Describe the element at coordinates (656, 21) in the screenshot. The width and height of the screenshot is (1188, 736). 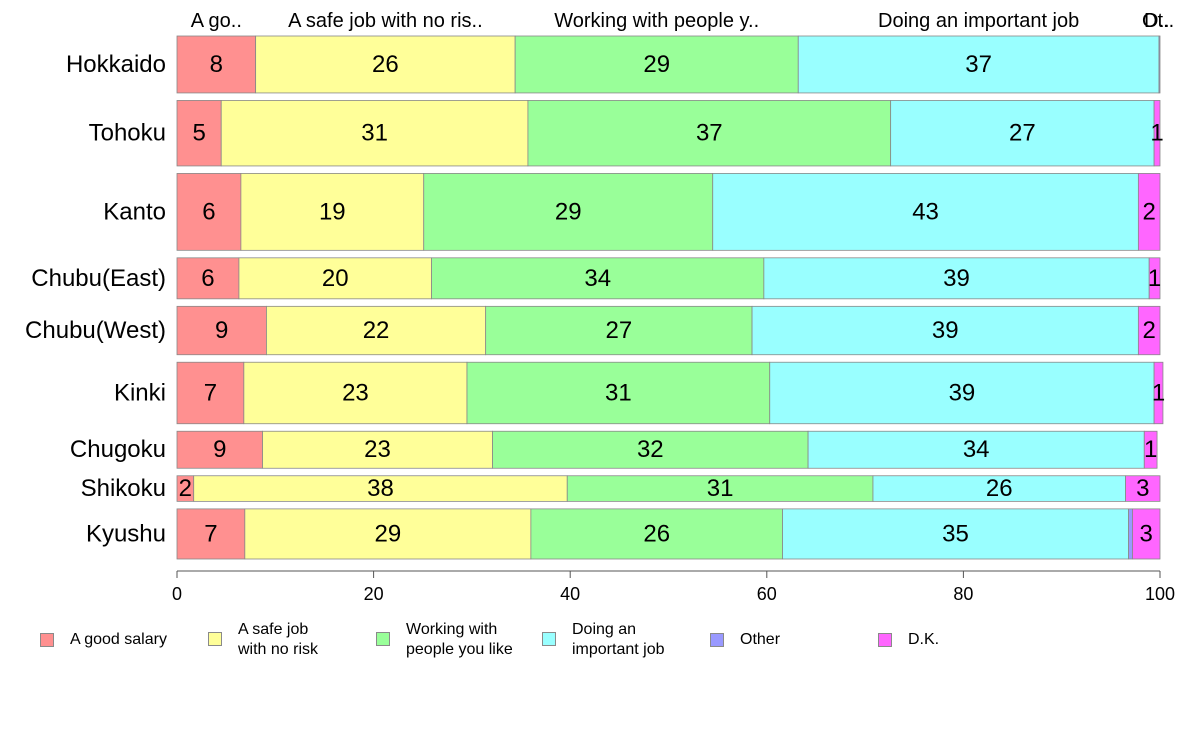
I see `series-header-label: Working with people y..` at that location.